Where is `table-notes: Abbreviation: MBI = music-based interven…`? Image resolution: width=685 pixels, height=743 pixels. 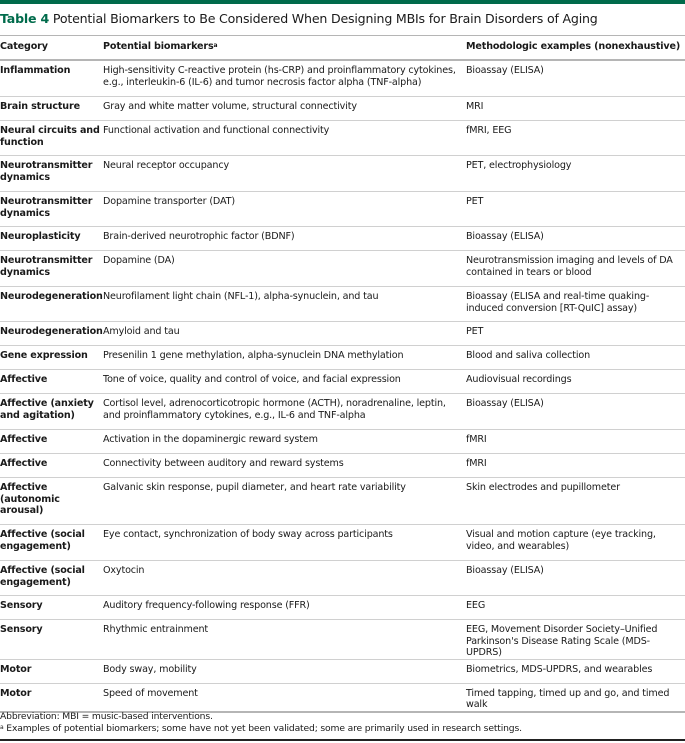 table-notes: Abbreviation: MBI = music-based interven… is located at coordinates (261, 722).